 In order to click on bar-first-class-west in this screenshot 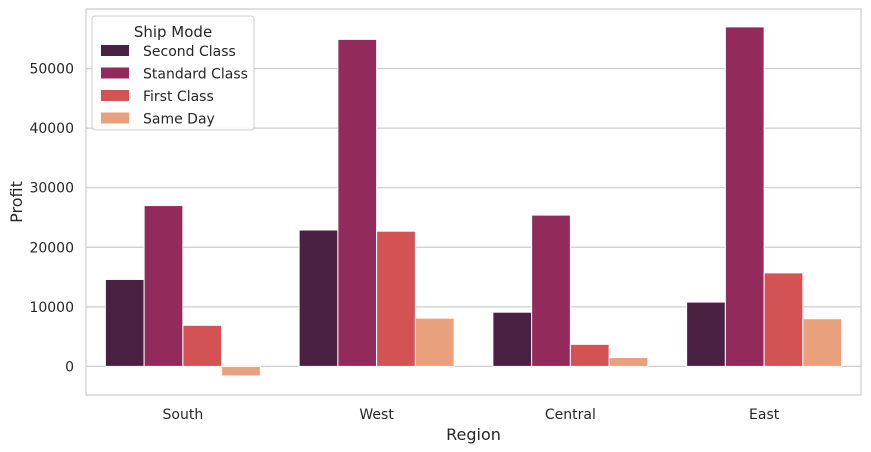, I will do `click(396, 298)`.